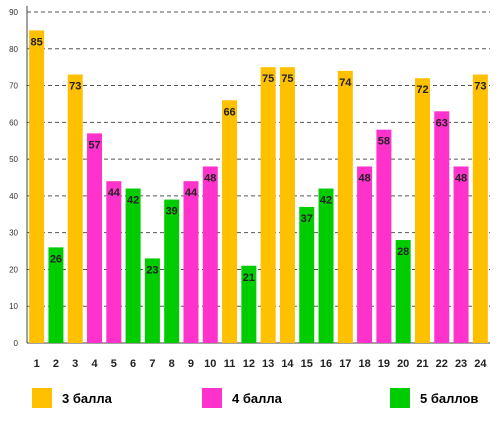 This screenshot has height=421, width=500. What do you see at coordinates (422, 364) in the screenshot?
I see `x-tick-label-21: 21` at bounding box center [422, 364].